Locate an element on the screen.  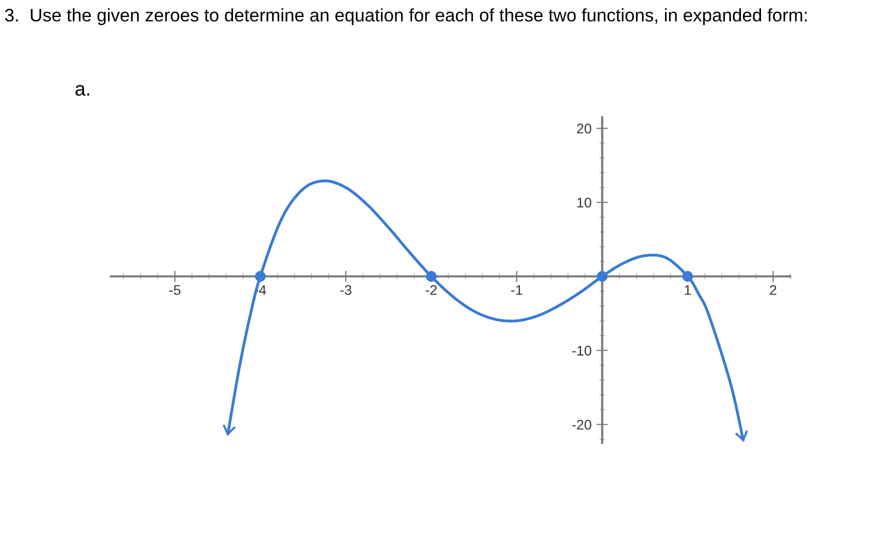
x-tick-label: -2 is located at coordinates (431, 290).